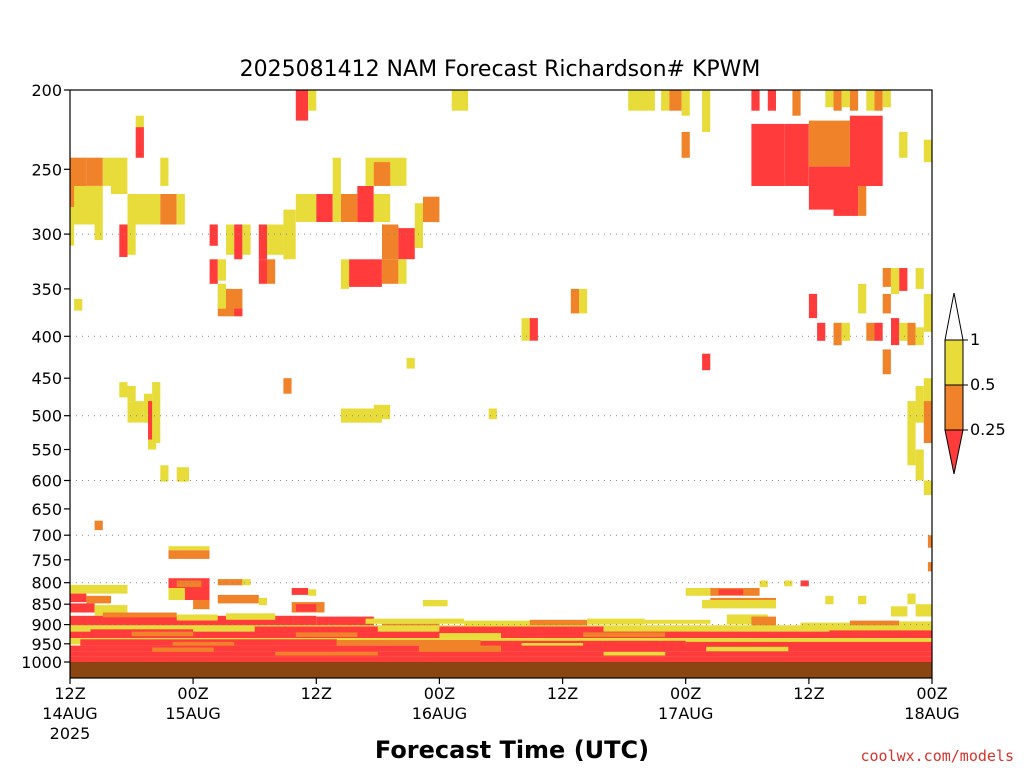 The image size is (1024, 768). I want to click on chart-title: 2025081412 NAM Forecast Richardson# KPWM, so click(500, 69).